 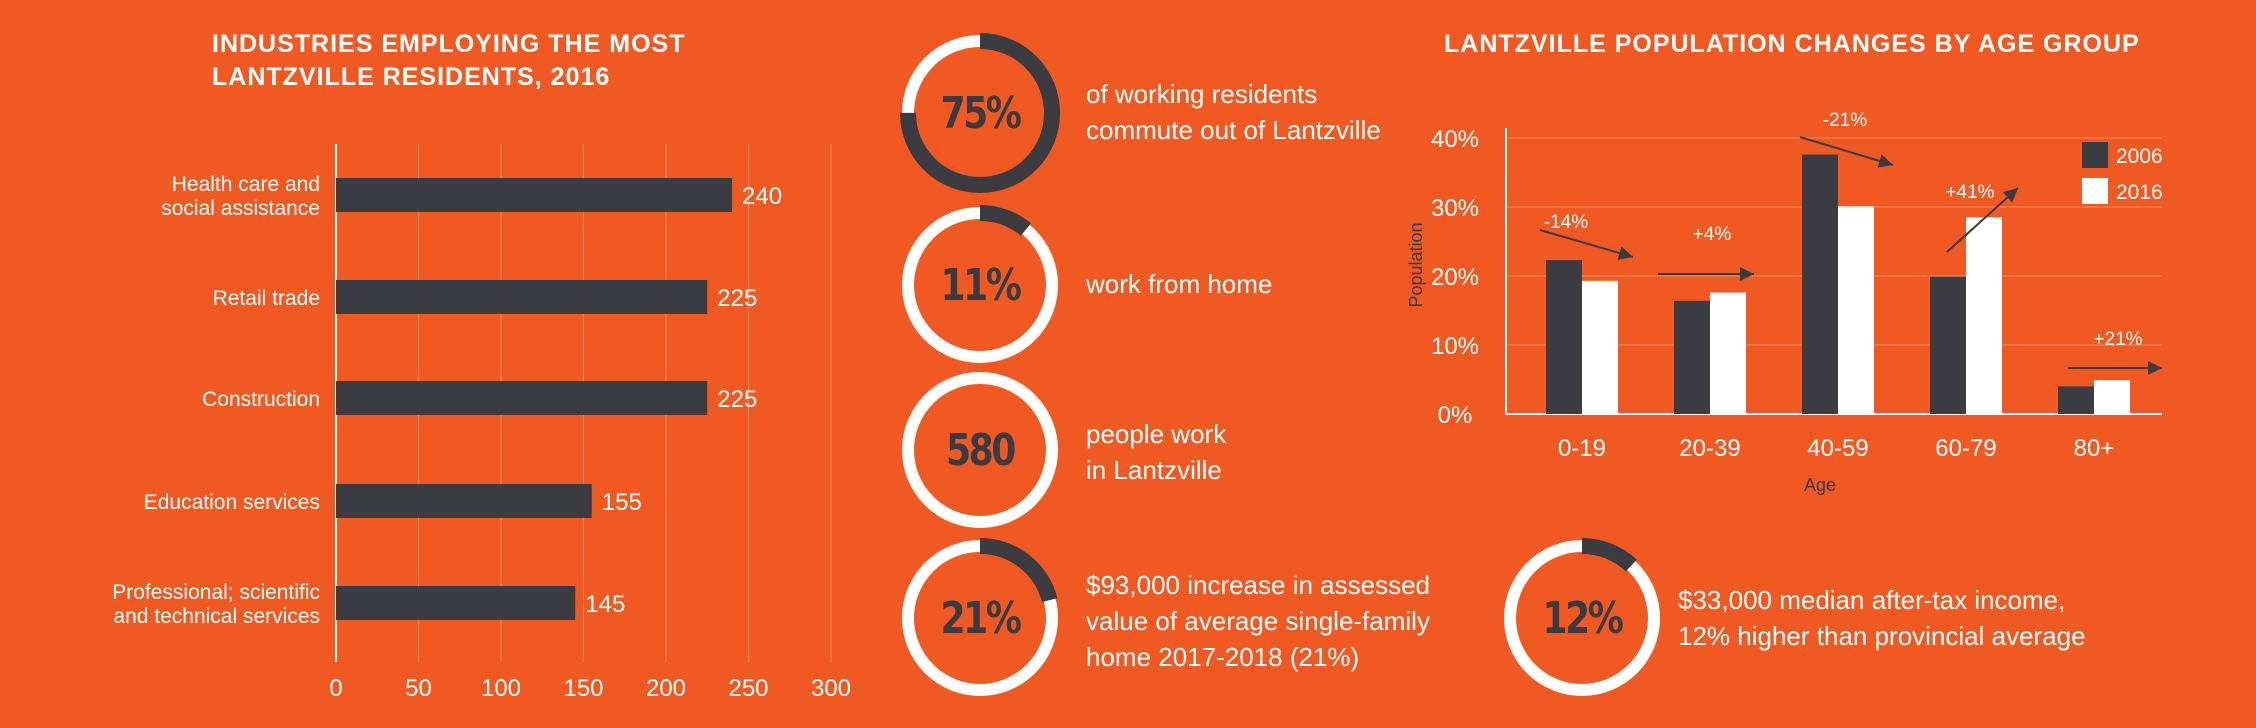 I want to click on x-tick-label: 250, so click(x=748, y=688).